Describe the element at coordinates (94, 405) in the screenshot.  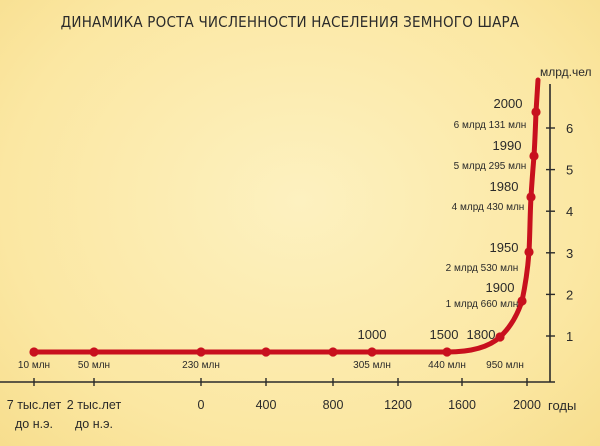
I see `x-tick-label: 2 тыс.лет` at that location.